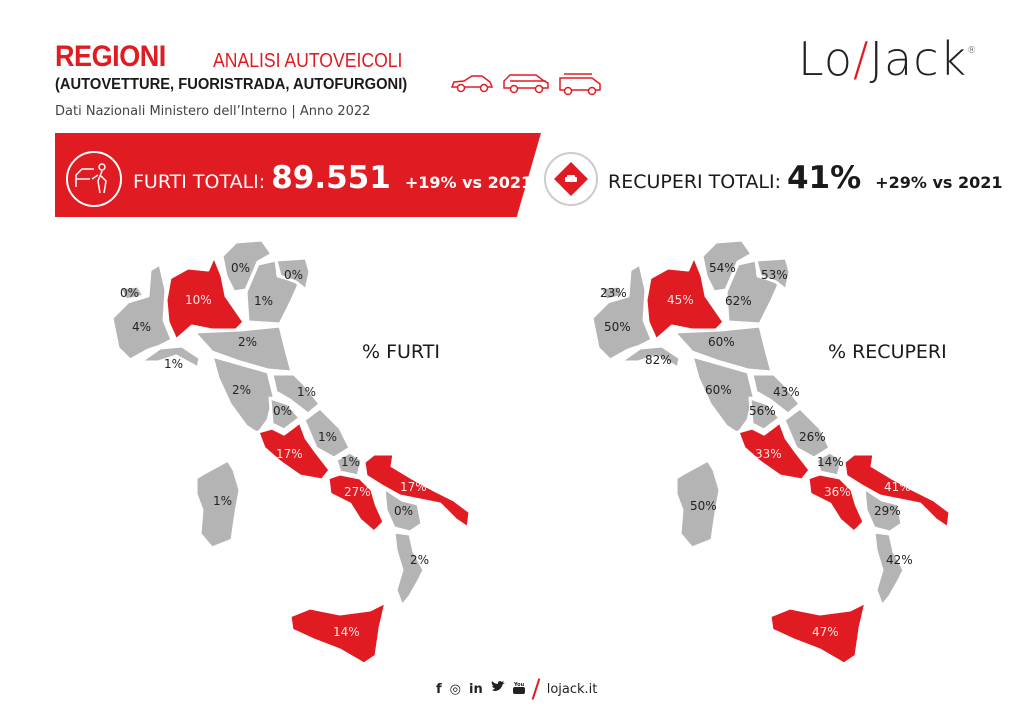  Describe the element at coordinates (110, 56) in the screenshot. I see `page-title: REGIONI` at that location.